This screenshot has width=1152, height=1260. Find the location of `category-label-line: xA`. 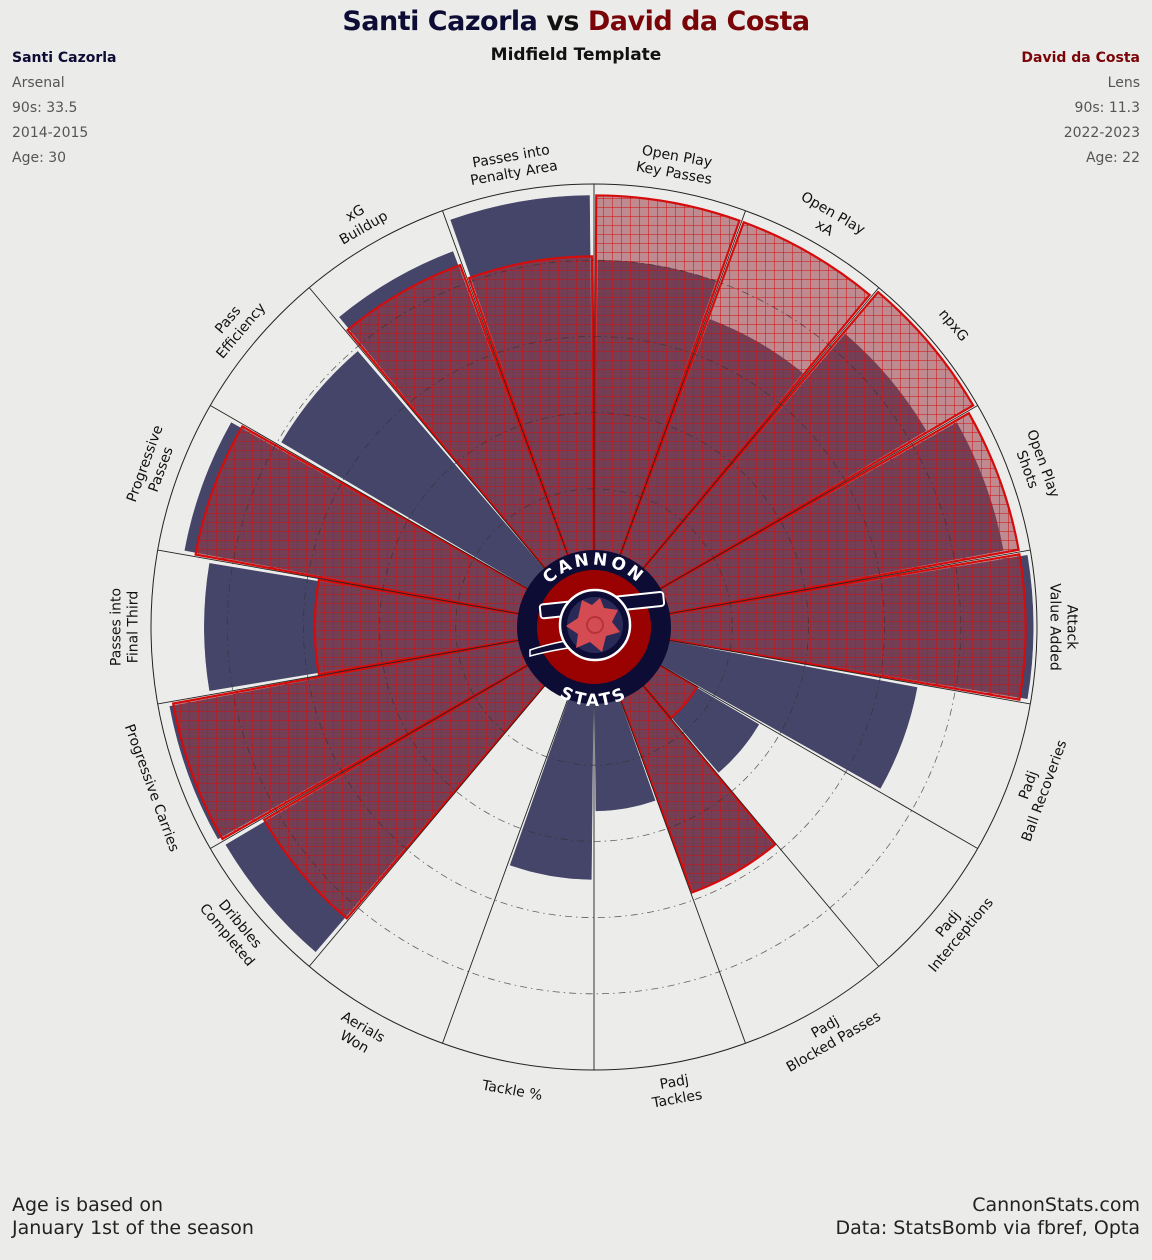

category-label-line: xA is located at coordinates (825, 228).